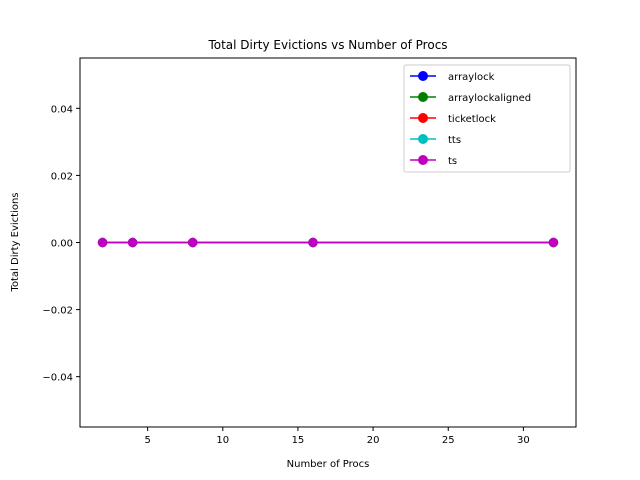  What do you see at coordinates (452, 161) in the screenshot?
I see `legend-label: ts` at bounding box center [452, 161].